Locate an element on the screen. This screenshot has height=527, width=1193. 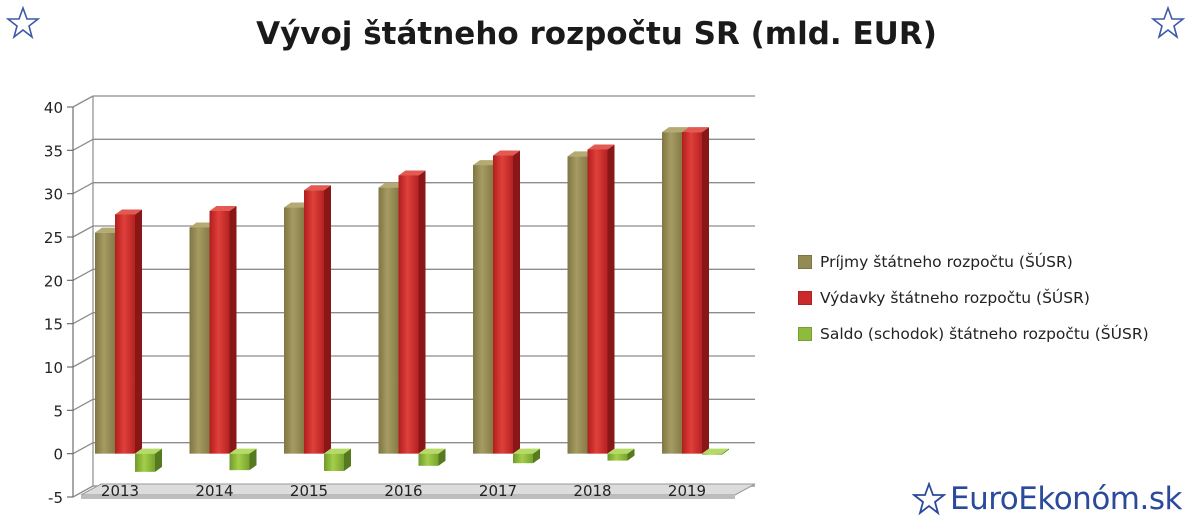
floor-front is located at coordinates (408, 497).